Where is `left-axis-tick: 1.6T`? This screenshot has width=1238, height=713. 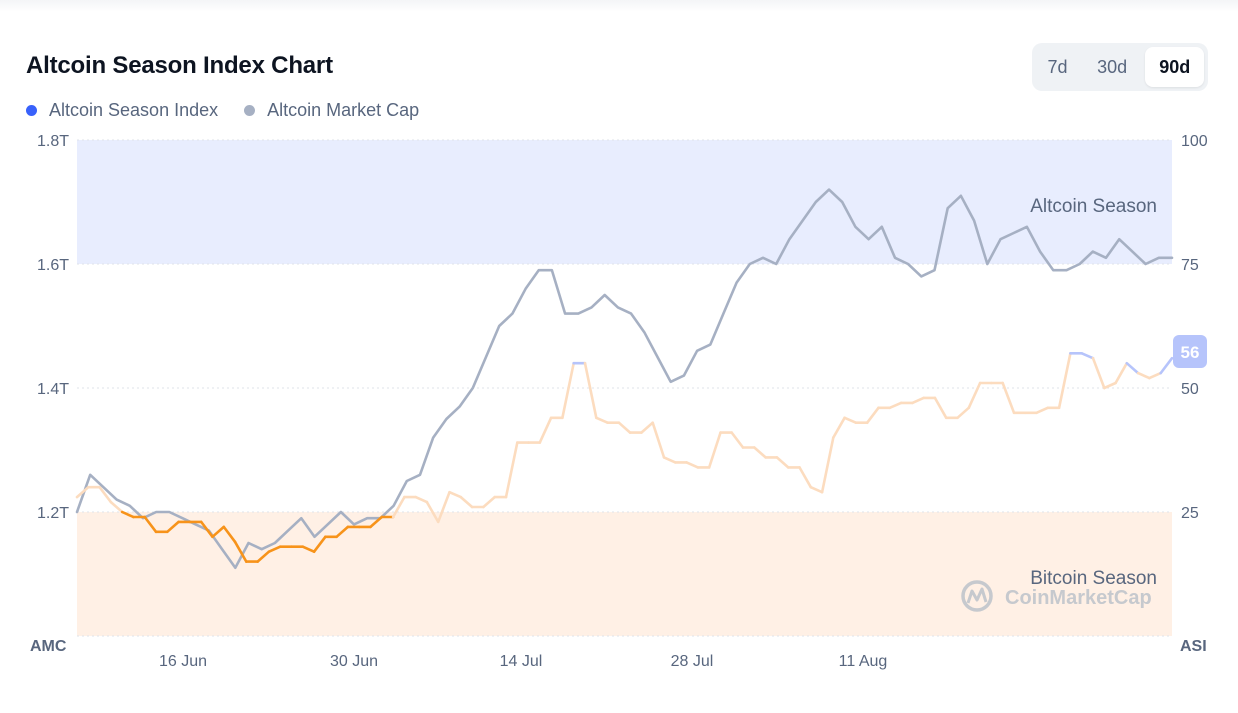
left-axis-tick: 1.6T is located at coordinates (53, 265).